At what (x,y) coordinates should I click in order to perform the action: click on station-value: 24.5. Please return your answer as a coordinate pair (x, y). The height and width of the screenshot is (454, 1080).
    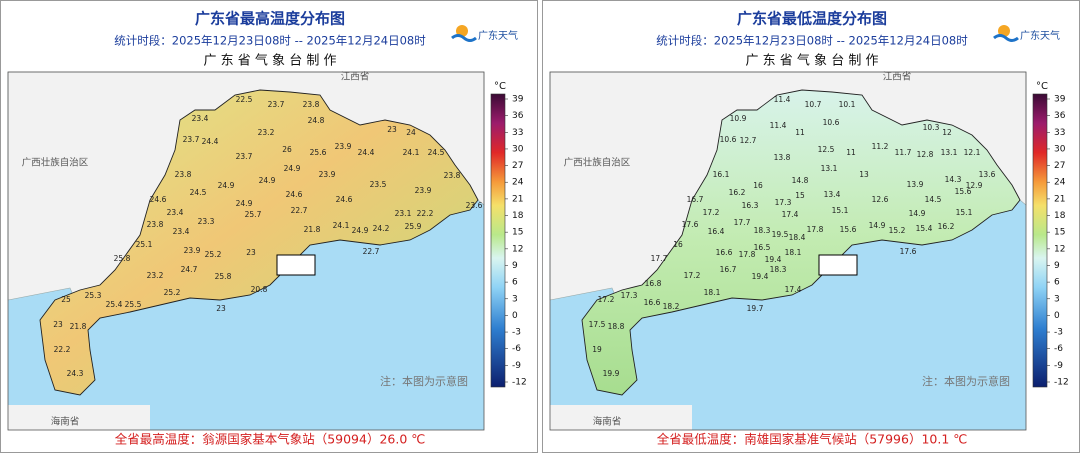
    Looking at the image, I should click on (198, 192).